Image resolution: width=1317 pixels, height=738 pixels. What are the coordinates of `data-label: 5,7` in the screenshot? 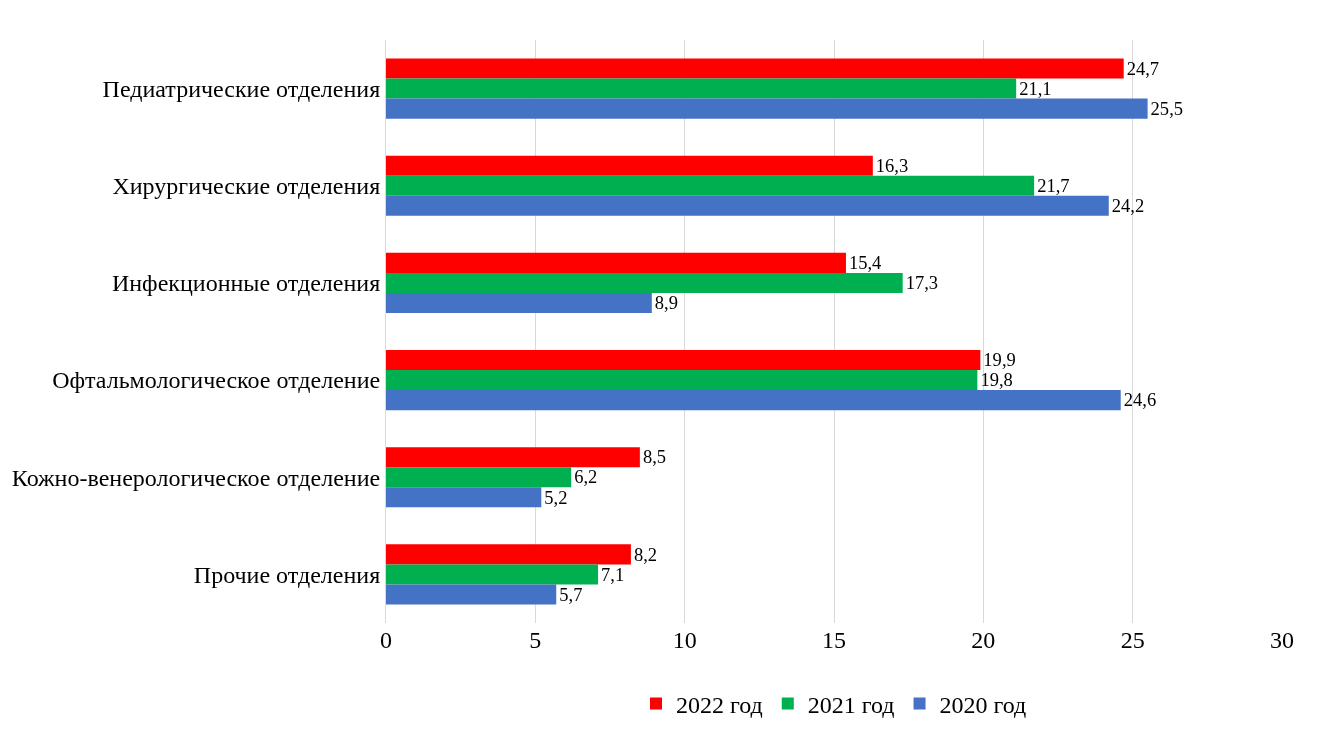 It's located at (571, 594).